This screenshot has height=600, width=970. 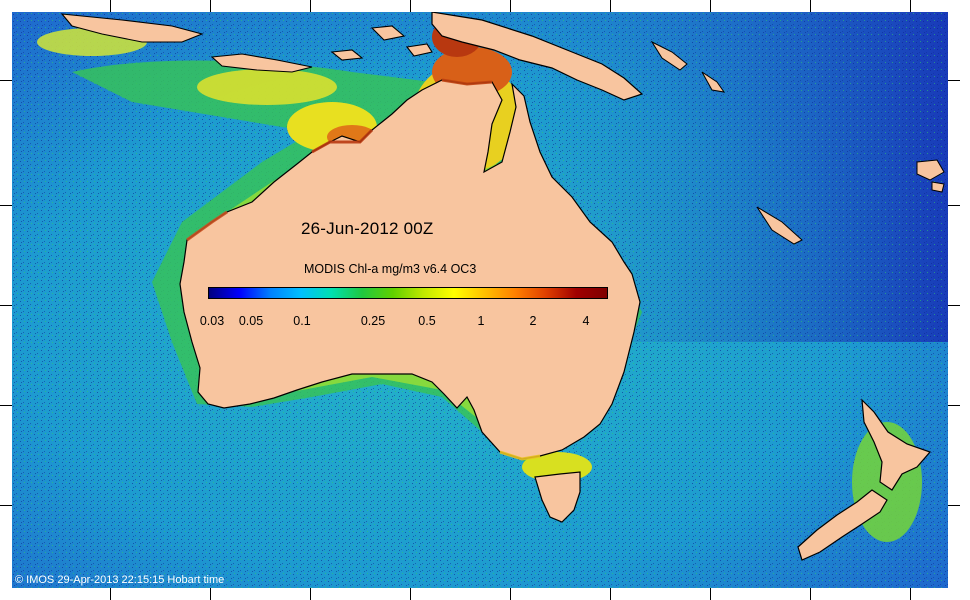 I want to click on colorbar-tick-label: 0.25, so click(x=373, y=321).